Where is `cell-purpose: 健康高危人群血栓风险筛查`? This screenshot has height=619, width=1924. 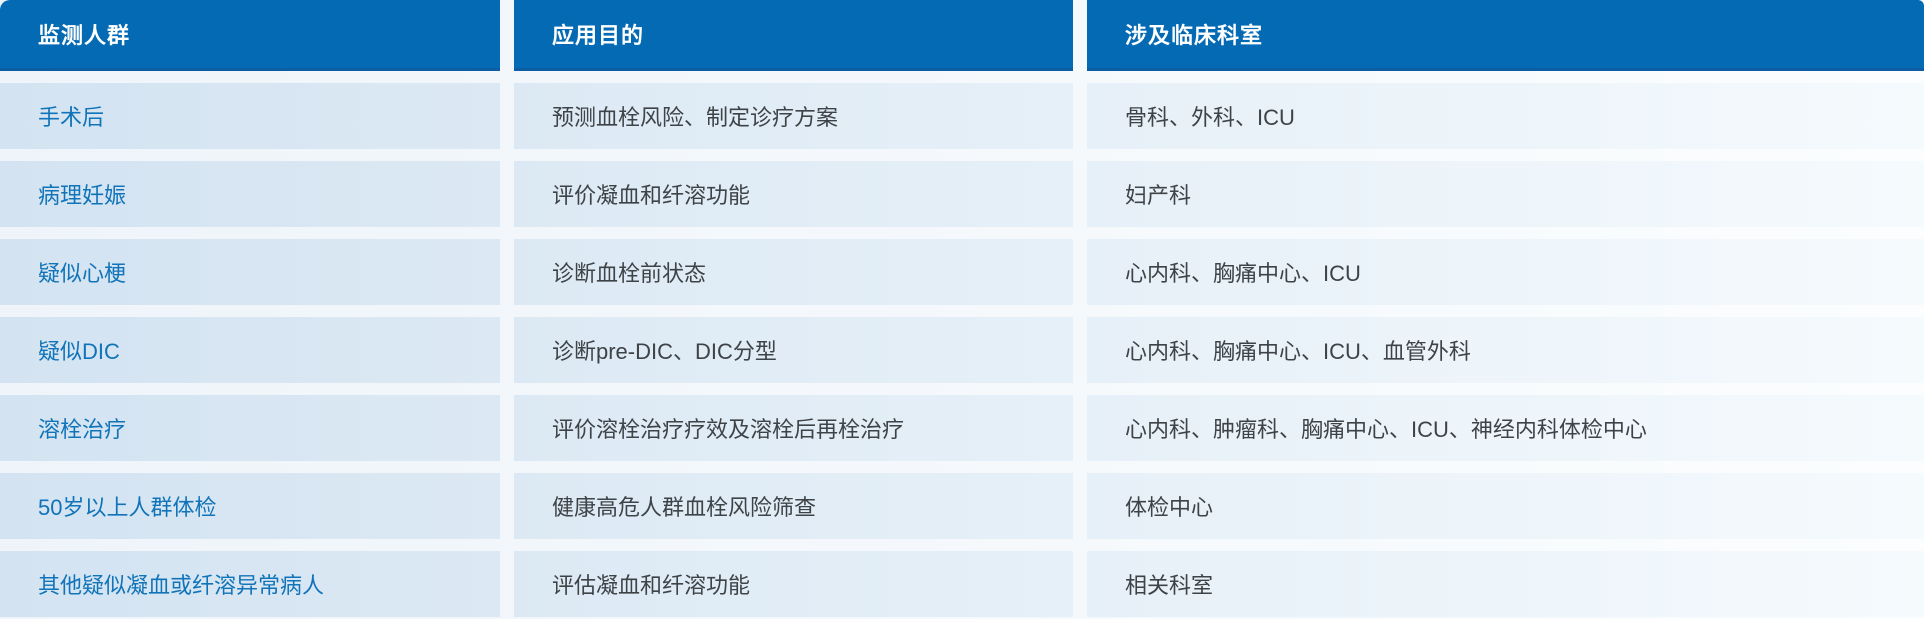
cell-purpose: 健康高危人群血栓风险筛查 is located at coordinates (793, 506).